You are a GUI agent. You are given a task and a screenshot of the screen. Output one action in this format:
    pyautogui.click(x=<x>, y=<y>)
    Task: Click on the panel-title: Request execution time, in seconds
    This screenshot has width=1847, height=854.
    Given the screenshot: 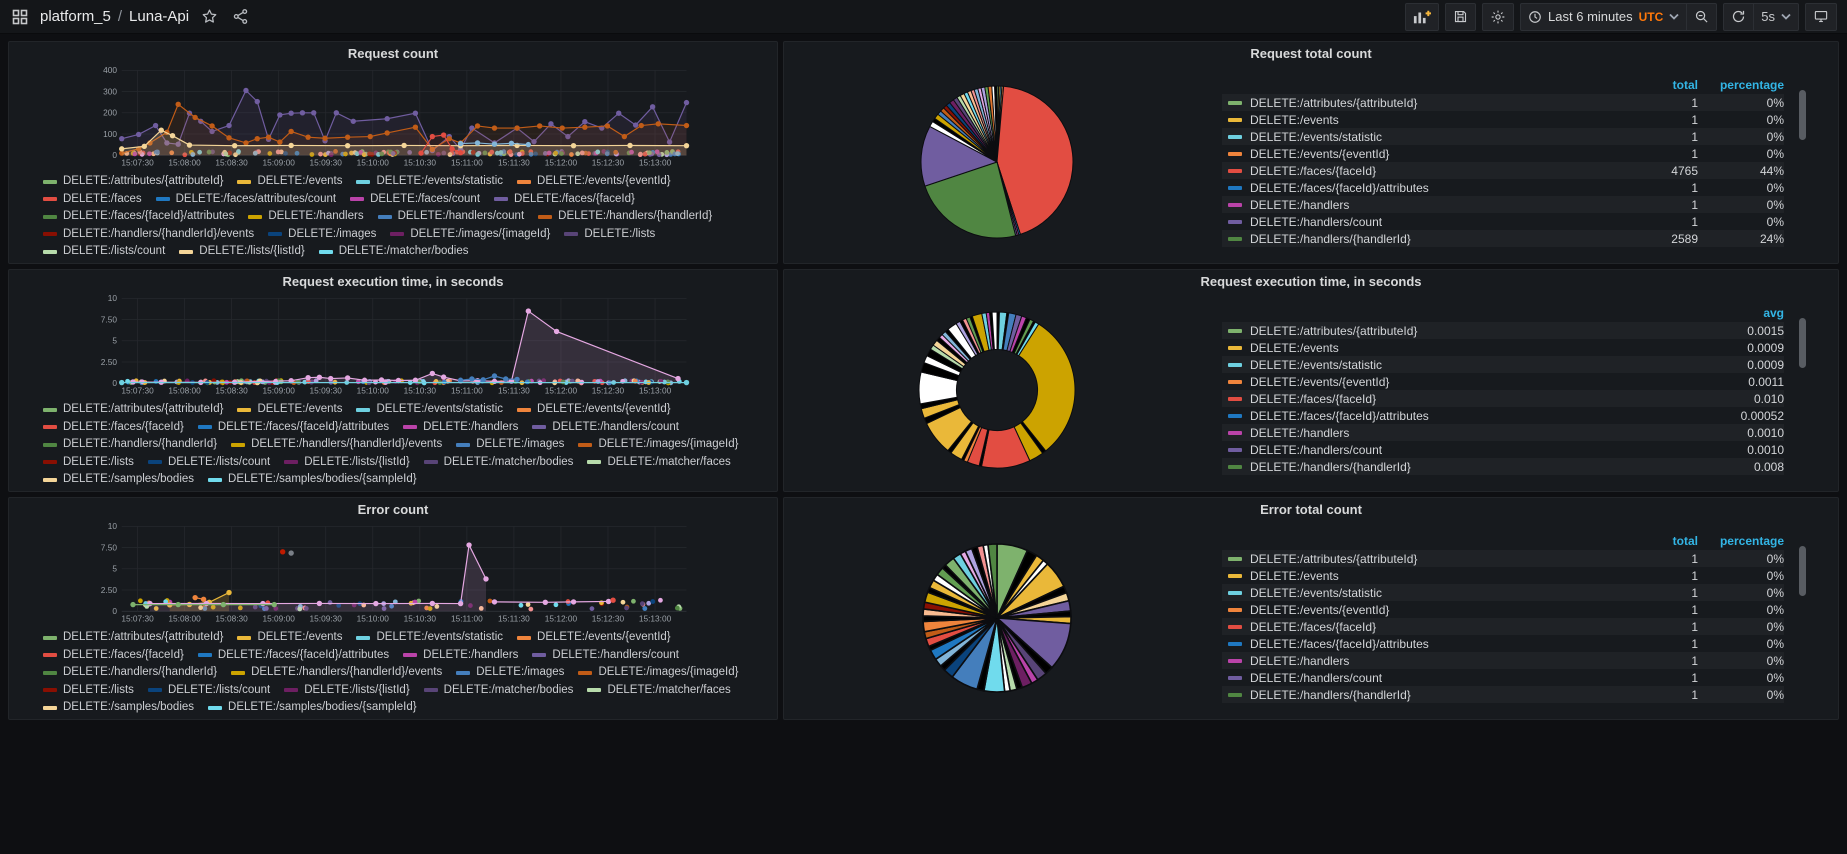 What is the action you would take?
    pyautogui.click(x=1311, y=281)
    